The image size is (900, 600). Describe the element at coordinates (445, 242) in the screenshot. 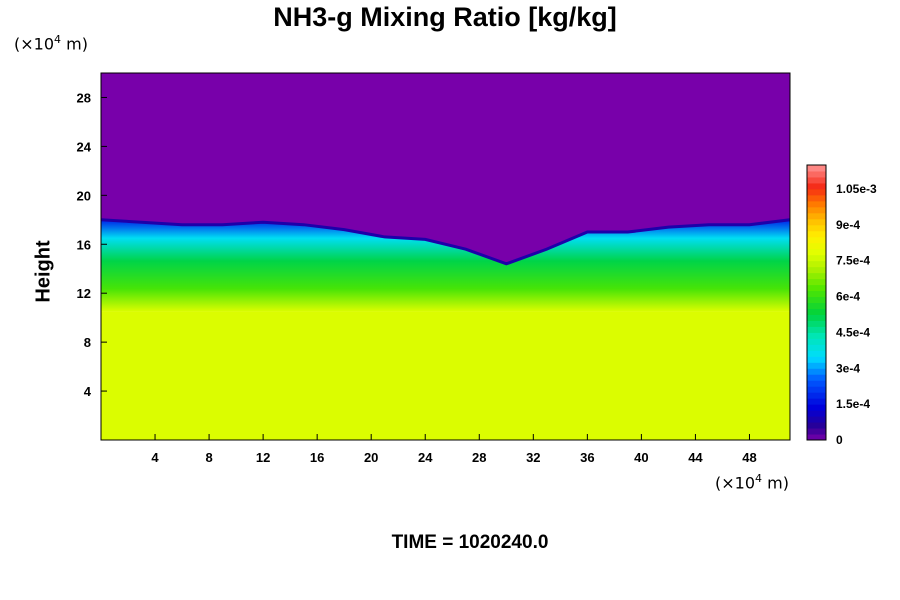

I see `mixing-boundary-line` at that location.